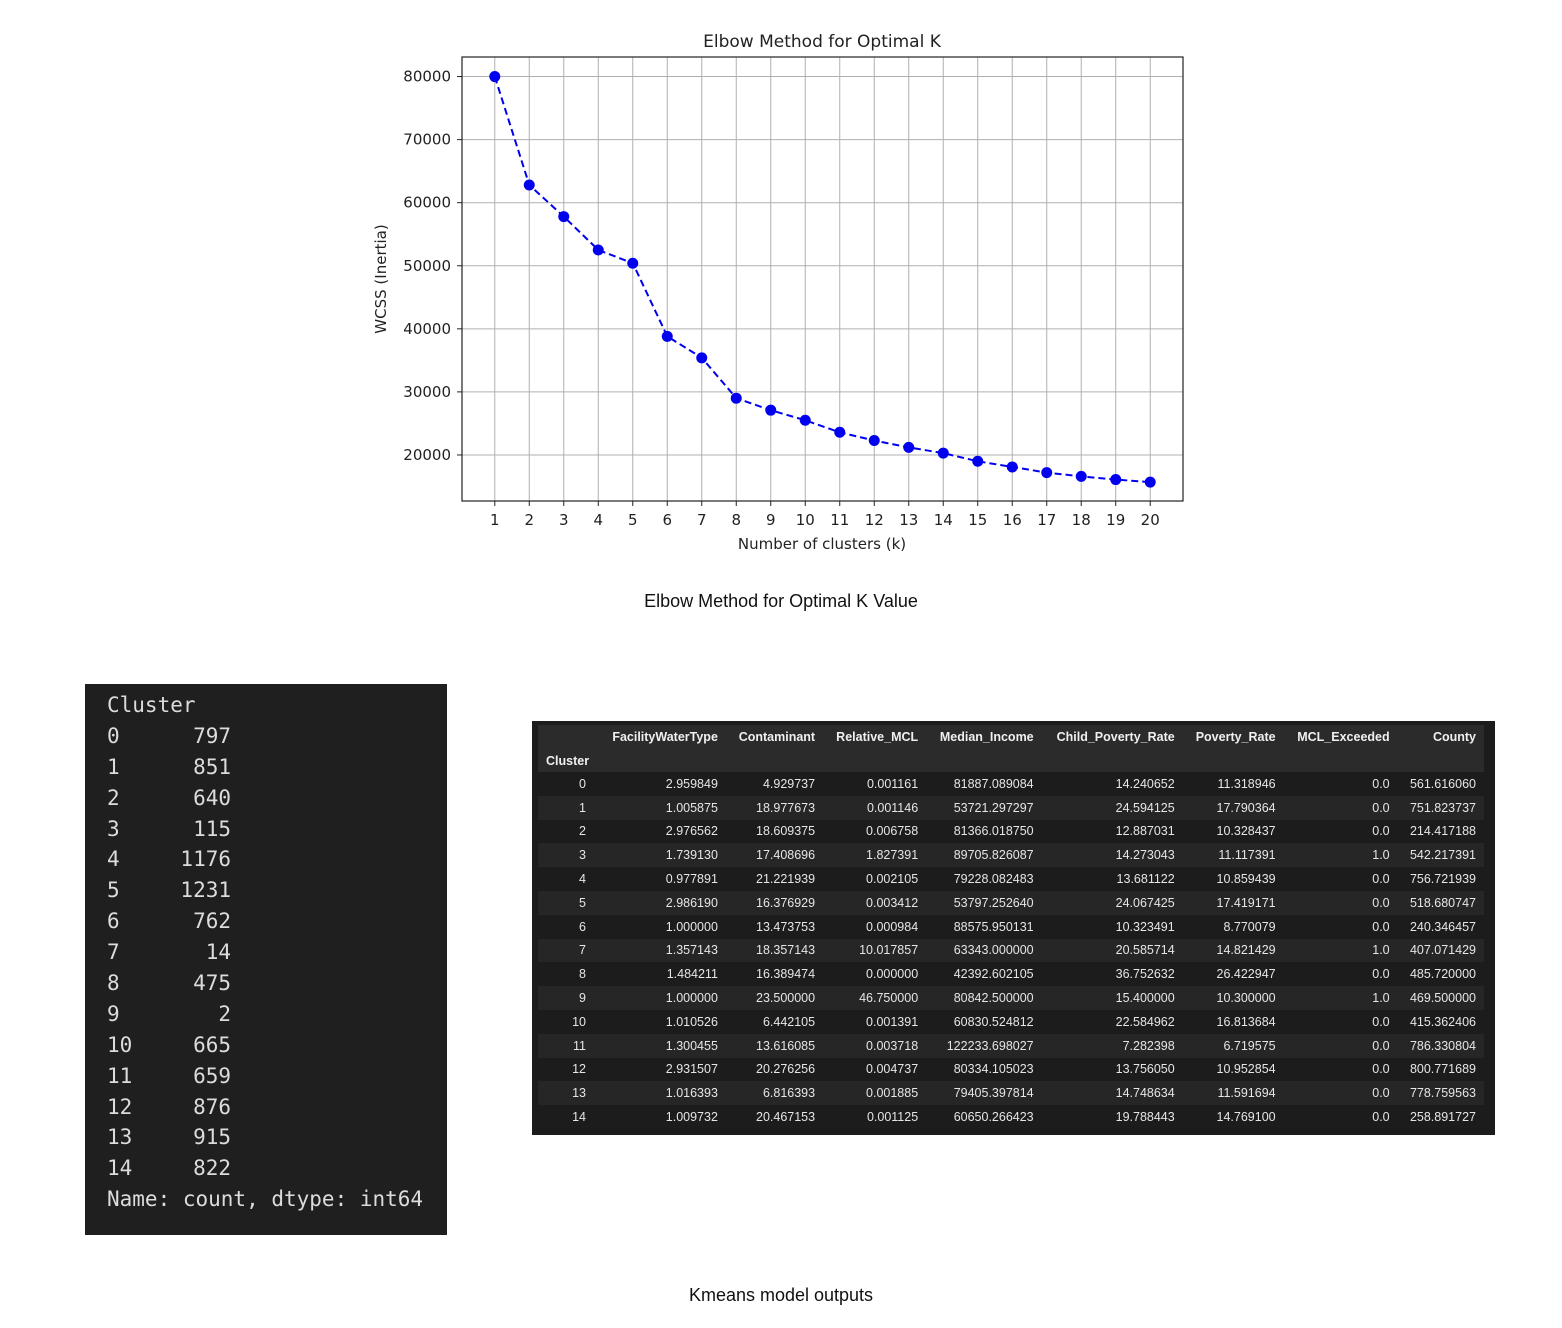 This screenshot has width=1562, height=1328. Describe the element at coordinates (113, 983) in the screenshot. I see `count-cluster-id: 8` at that location.